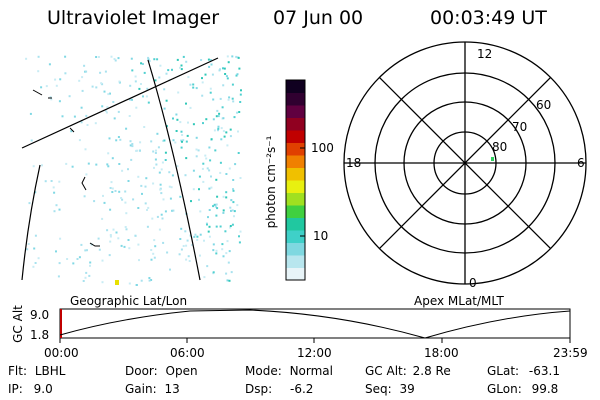  Describe the element at coordinates (523, 371) in the screenshot. I see `info-glat: GLat: -63.1` at that location.